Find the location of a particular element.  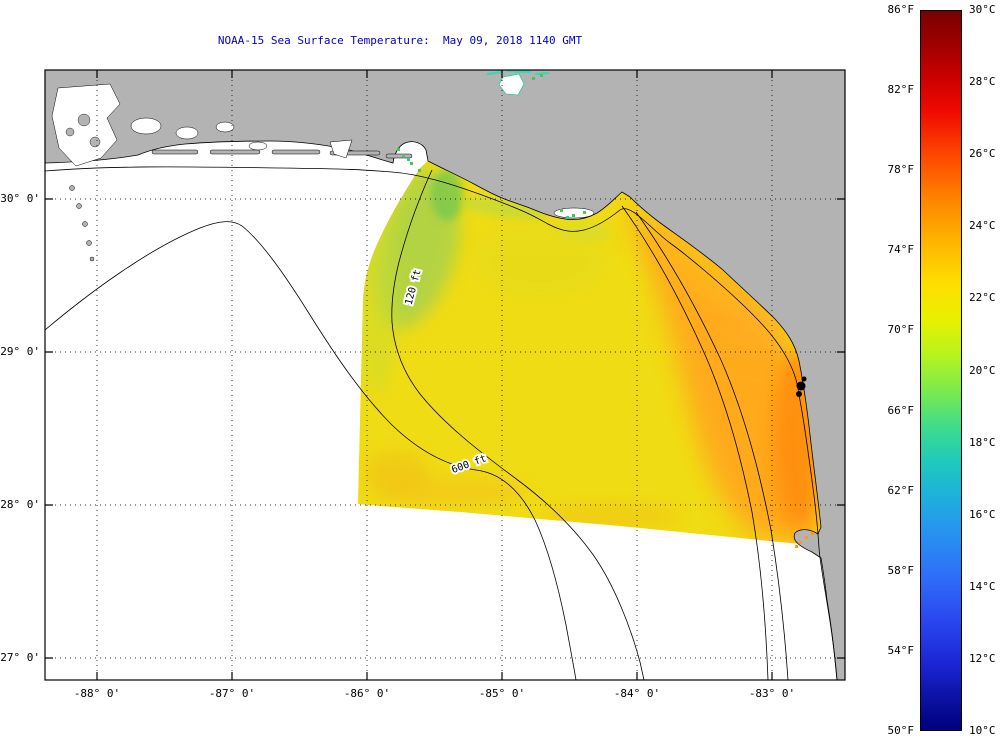

y-axis-tick-label: 30° 0' is located at coordinates (20, 198).